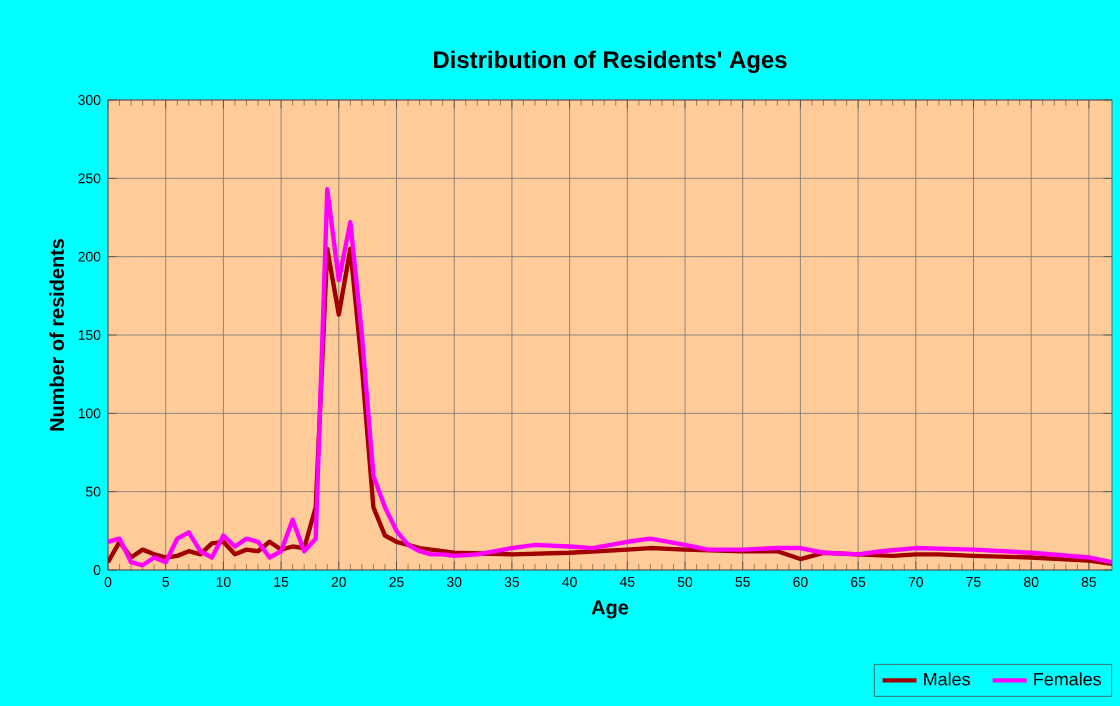 This screenshot has height=706, width=1120. I want to click on legend-label: Males, so click(947, 679).